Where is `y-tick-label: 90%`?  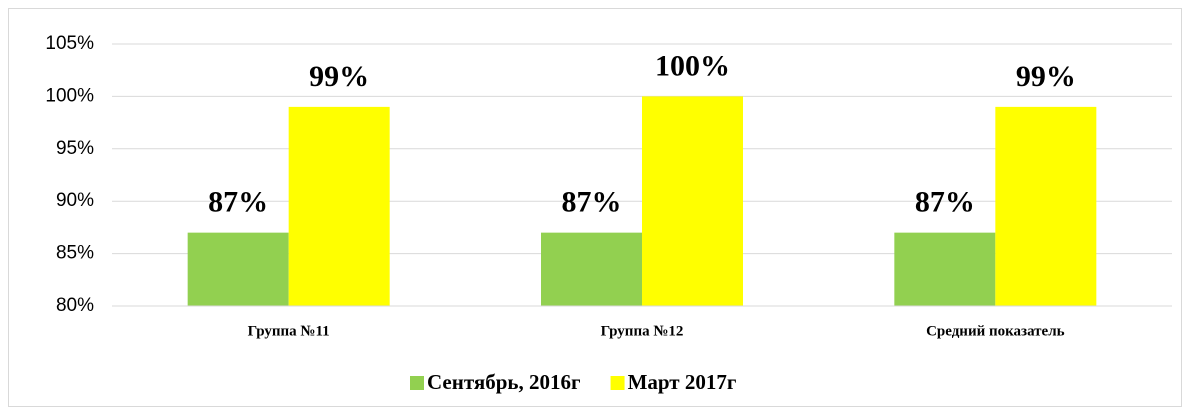 y-tick-label: 90% is located at coordinates (75, 200).